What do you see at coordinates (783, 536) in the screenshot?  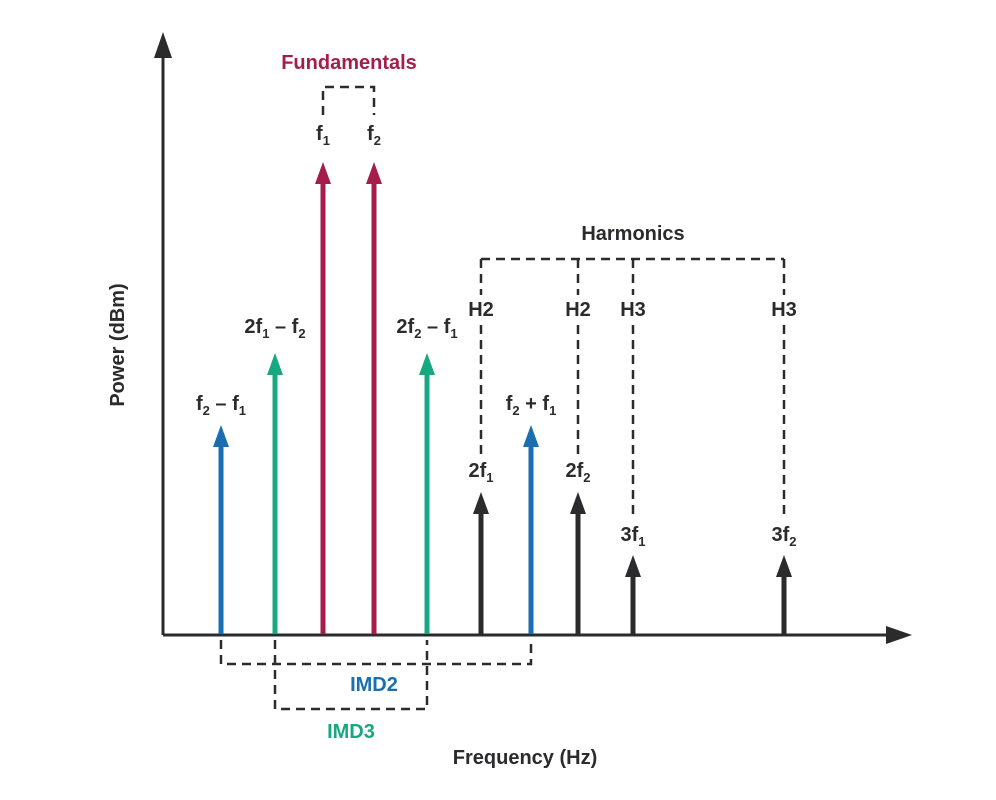 I see `tone-label-3f2: 3f2` at bounding box center [783, 536].